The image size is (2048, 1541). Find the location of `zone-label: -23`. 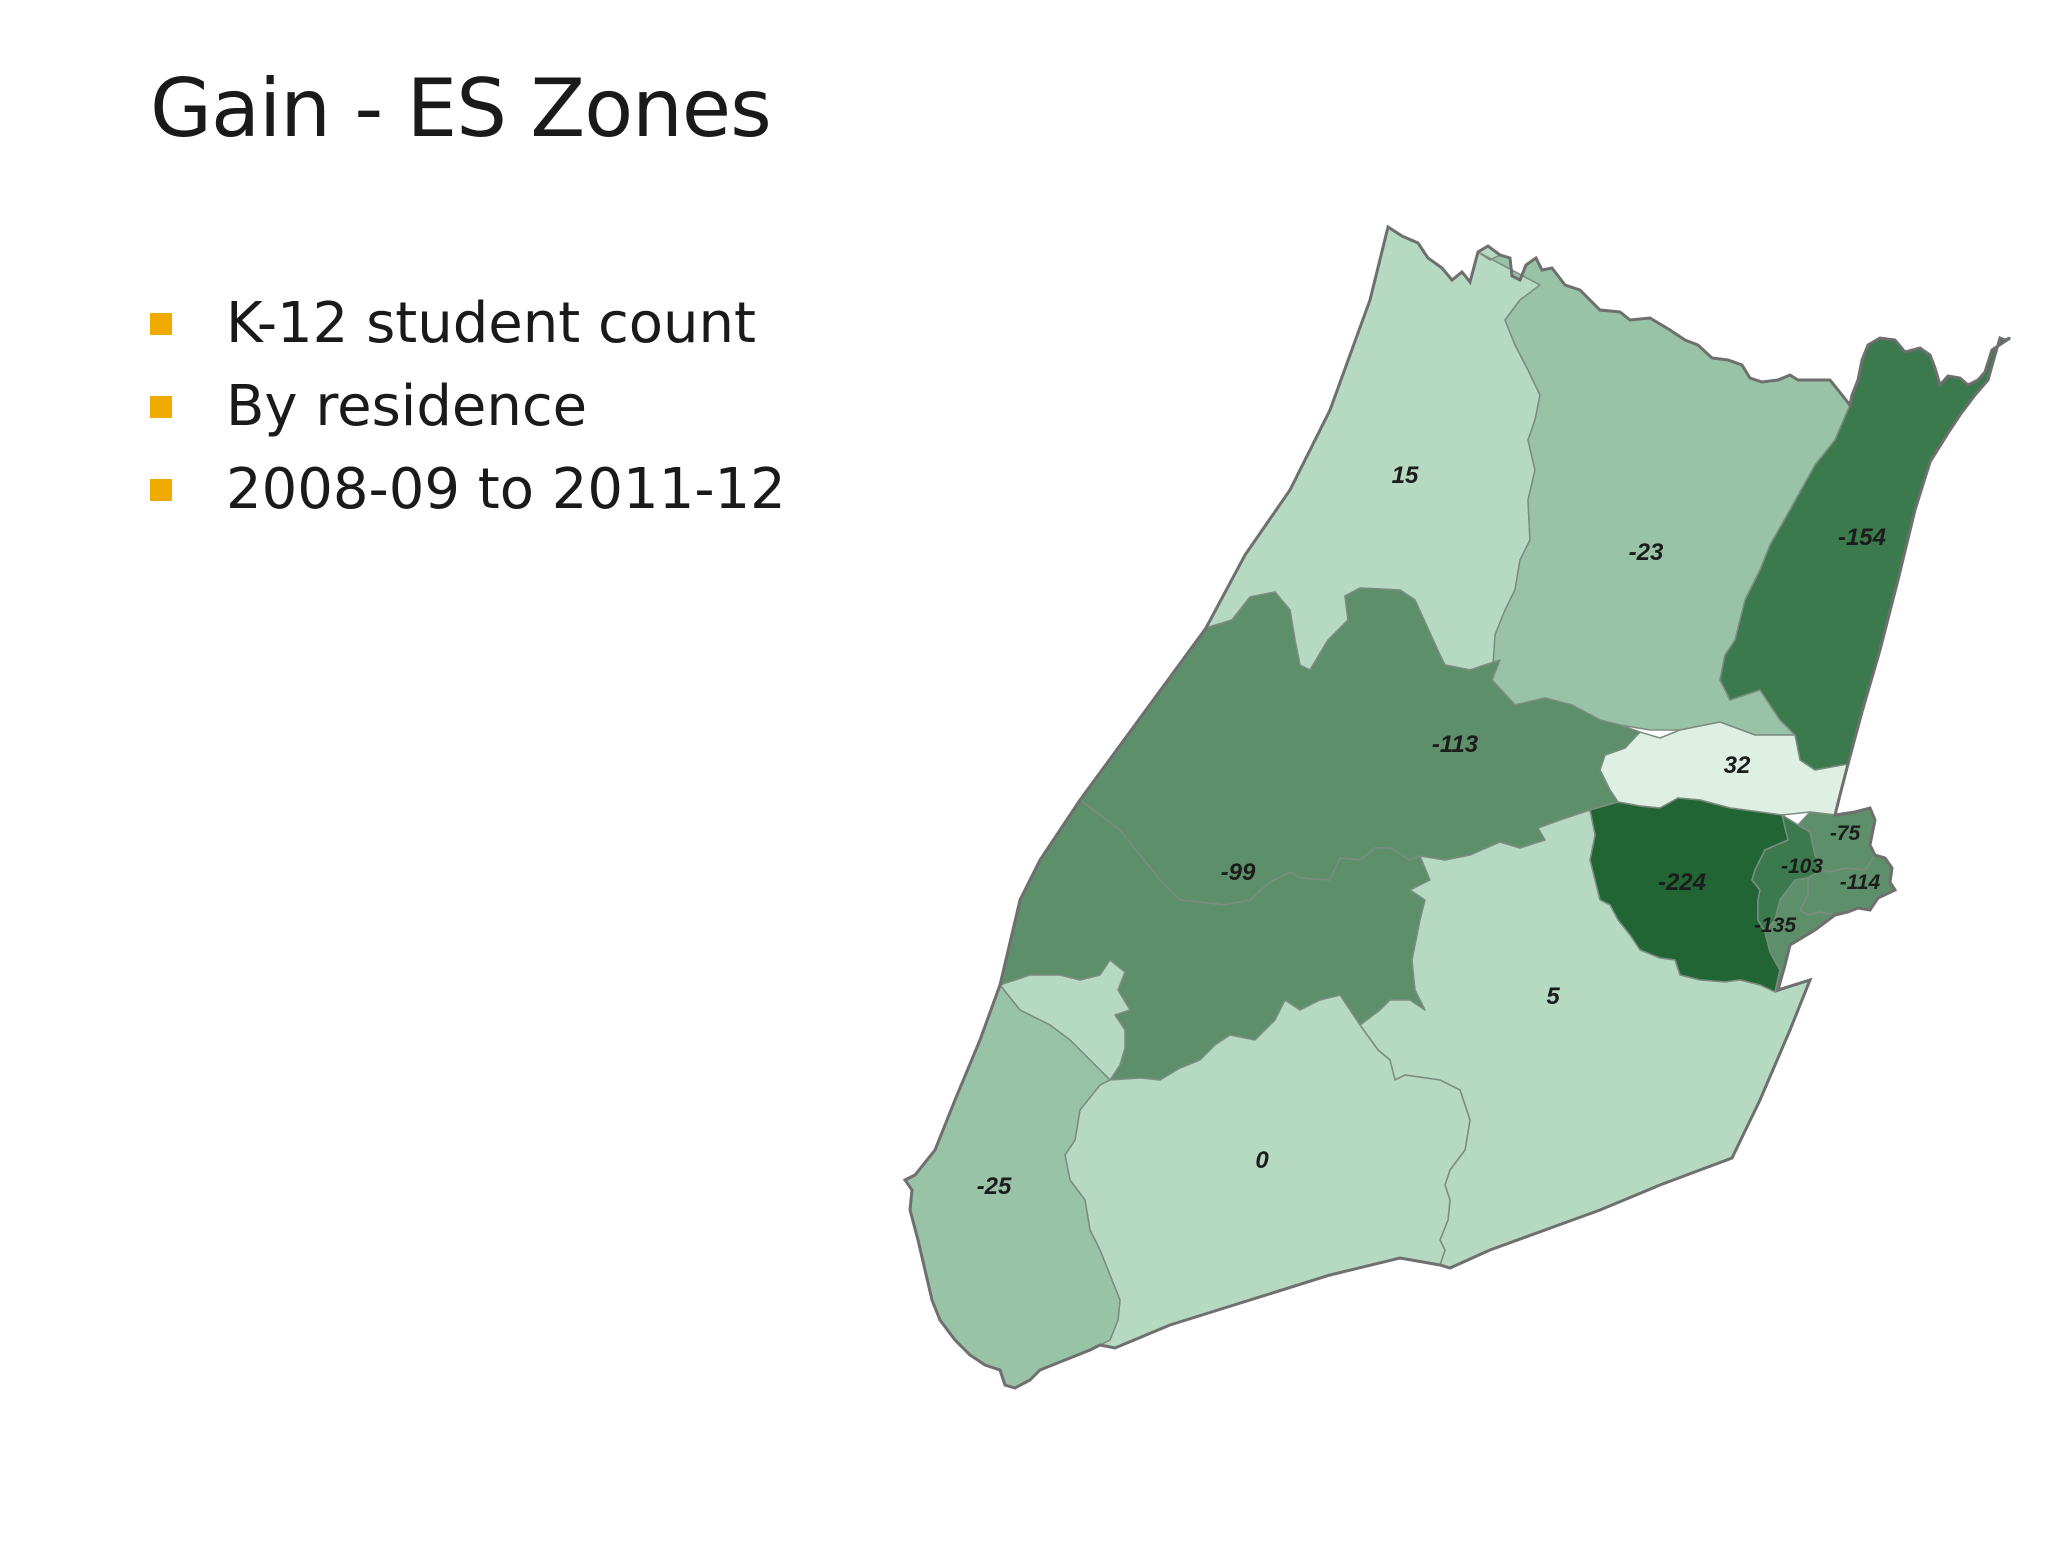

zone-label: -23 is located at coordinates (1646, 552).